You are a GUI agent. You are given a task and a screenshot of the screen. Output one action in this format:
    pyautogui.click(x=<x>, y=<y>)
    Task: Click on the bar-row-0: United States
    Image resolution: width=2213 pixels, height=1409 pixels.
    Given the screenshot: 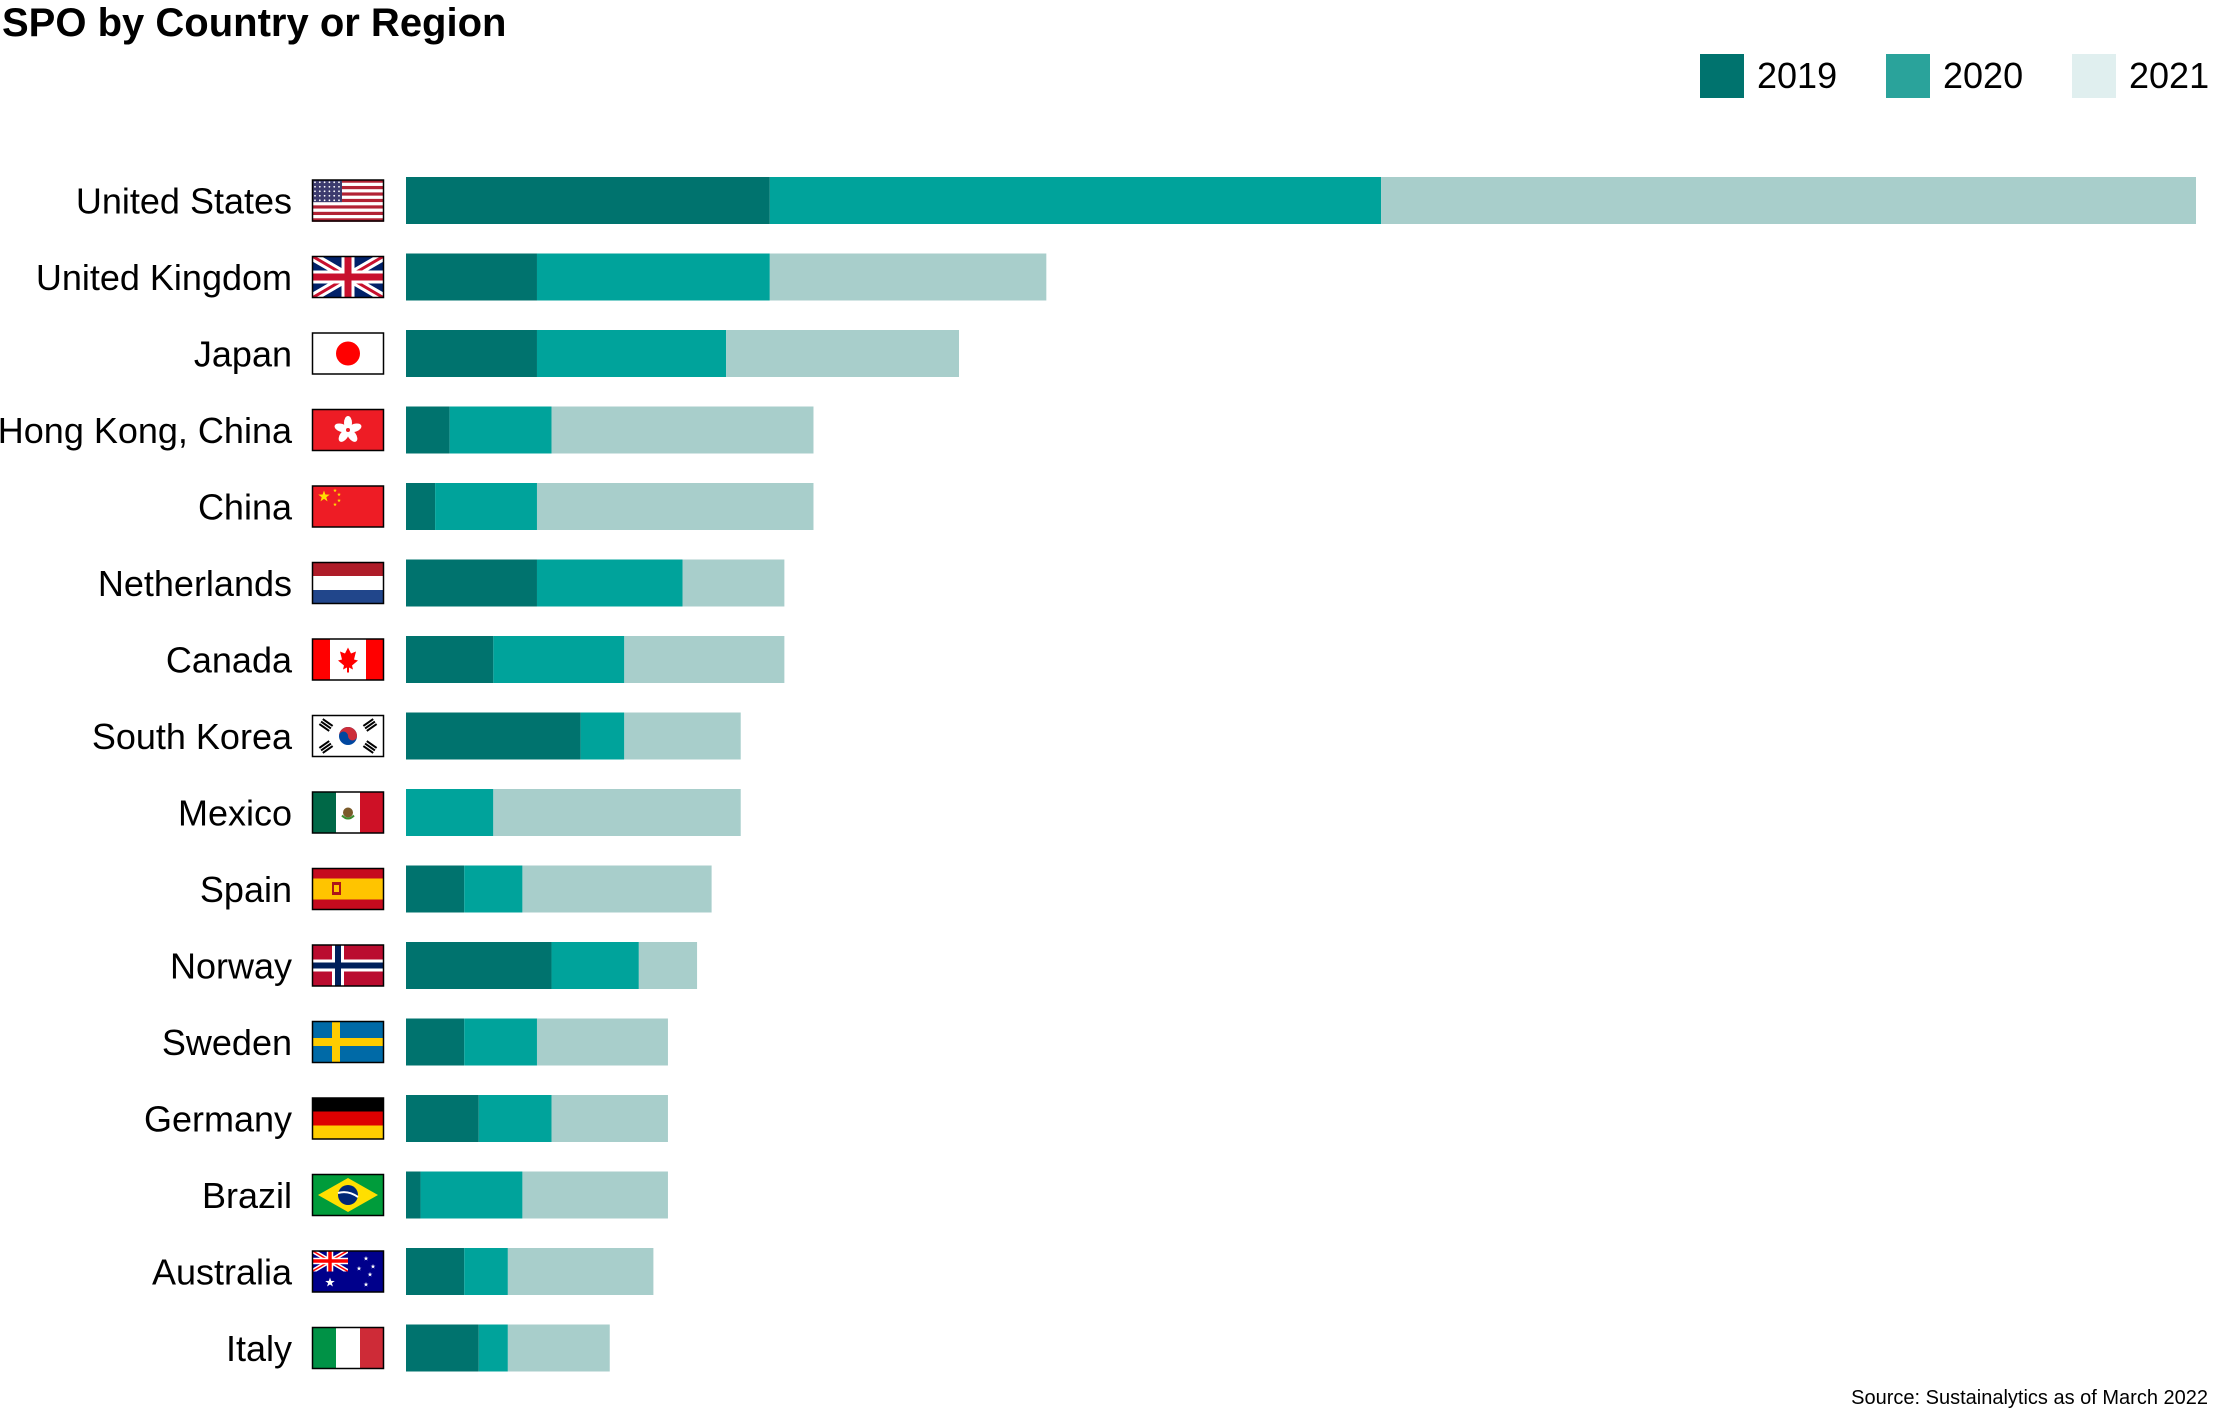 What is the action you would take?
    pyautogui.click(x=1136, y=200)
    